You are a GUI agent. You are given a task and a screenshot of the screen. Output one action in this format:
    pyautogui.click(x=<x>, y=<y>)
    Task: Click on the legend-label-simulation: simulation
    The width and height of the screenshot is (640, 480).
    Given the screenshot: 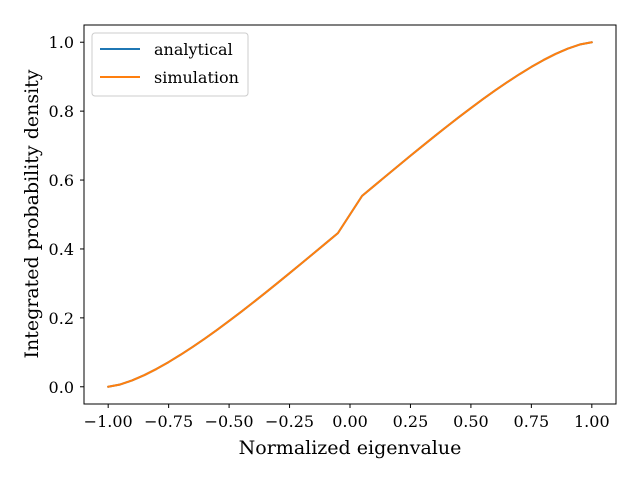 What is the action you would take?
    pyautogui.click(x=196, y=77)
    